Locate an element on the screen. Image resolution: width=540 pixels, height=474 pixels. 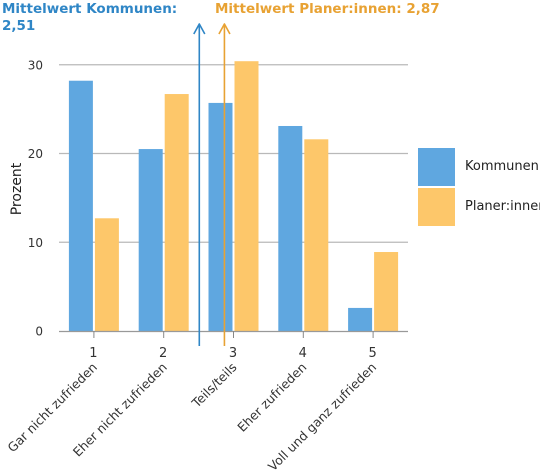
y-tick-label-20: 20 is located at coordinates (35, 154).